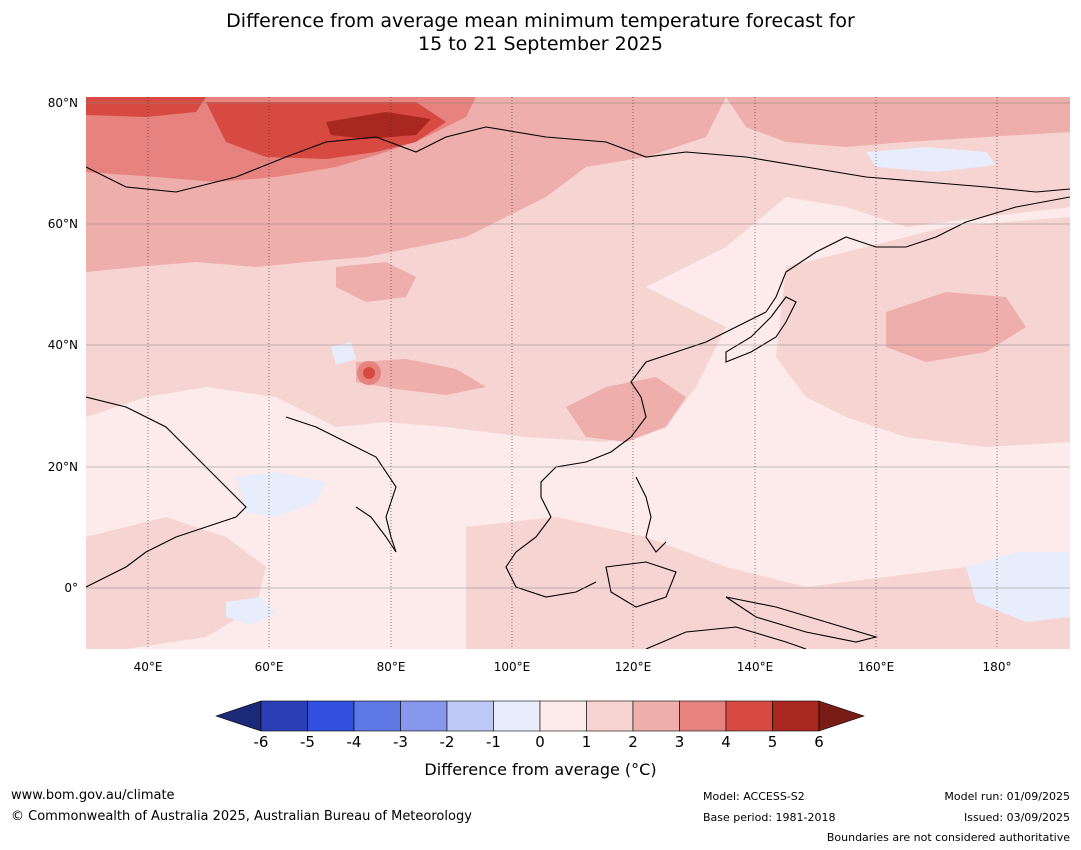  What do you see at coordinates (512, 667) in the screenshot?
I see `lon-label-100e: 100°E` at bounding box center [512, 667].